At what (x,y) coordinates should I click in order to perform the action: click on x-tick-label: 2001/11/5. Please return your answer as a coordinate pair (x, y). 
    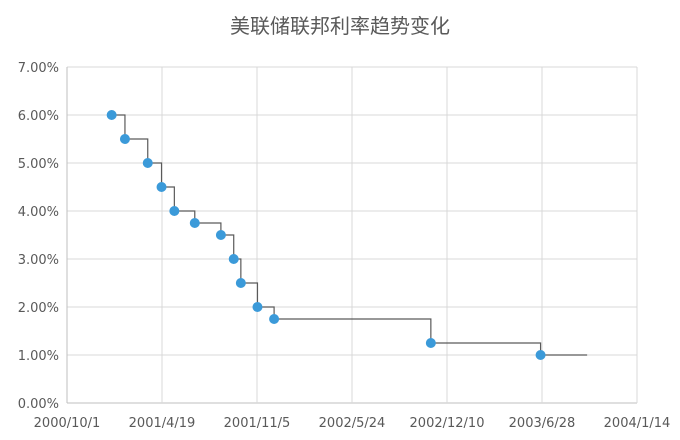
    Looking at the image, I should click on (257, 423).